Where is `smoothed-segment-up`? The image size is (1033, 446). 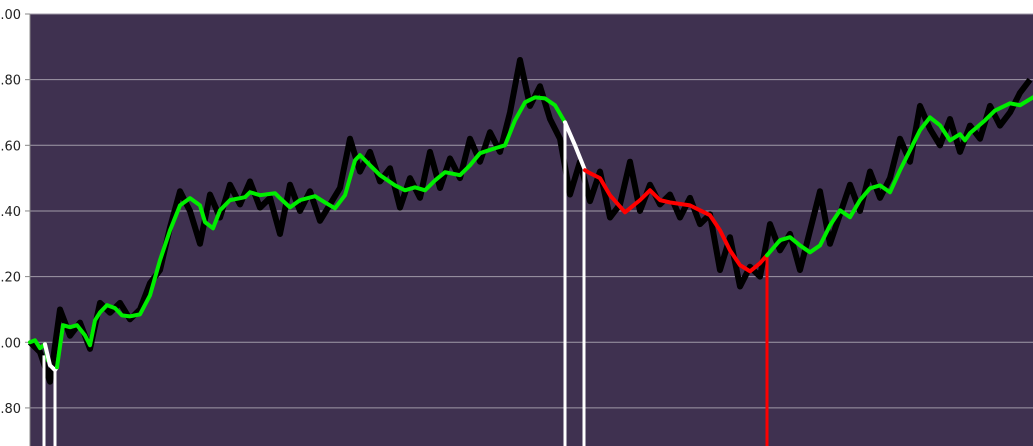 smoothed-segment-up is located at coordinates (899, 176).